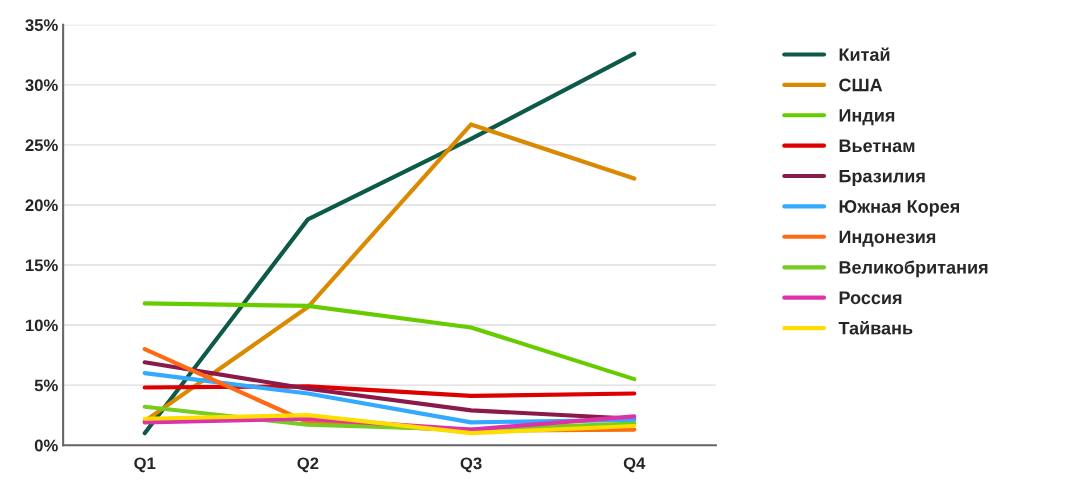 The width and height of the screenshot is (1070, 486). What do you see at coordinates (389, 341) in the screenshot?
I see `line-series` at bounding box center [389, 341].